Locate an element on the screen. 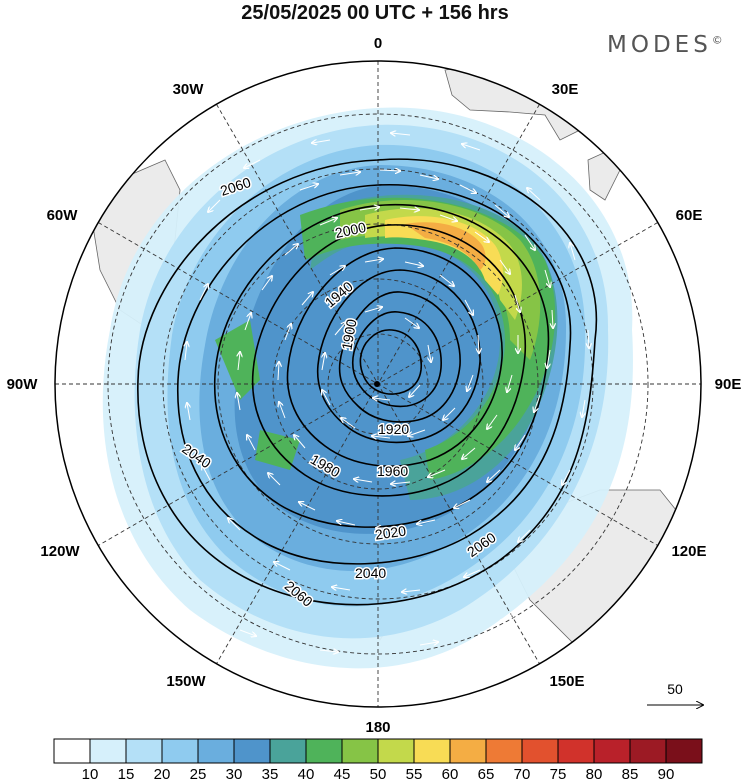 Image resolution: width=750 pixels, height=782 pixels. lon-label-150e: 150E is located at coordinates (566, 681).